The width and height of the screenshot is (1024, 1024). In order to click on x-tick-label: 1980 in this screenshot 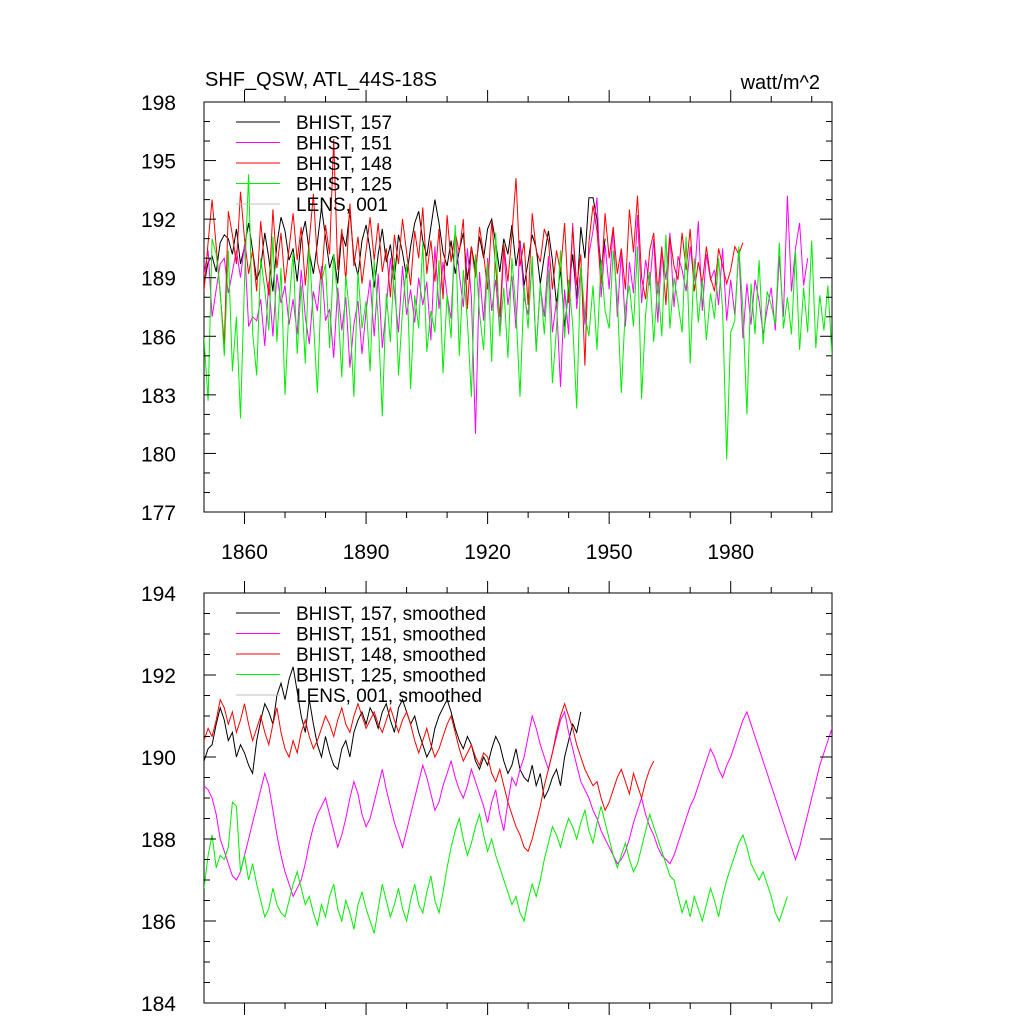, I will do `click(730, 552)`.